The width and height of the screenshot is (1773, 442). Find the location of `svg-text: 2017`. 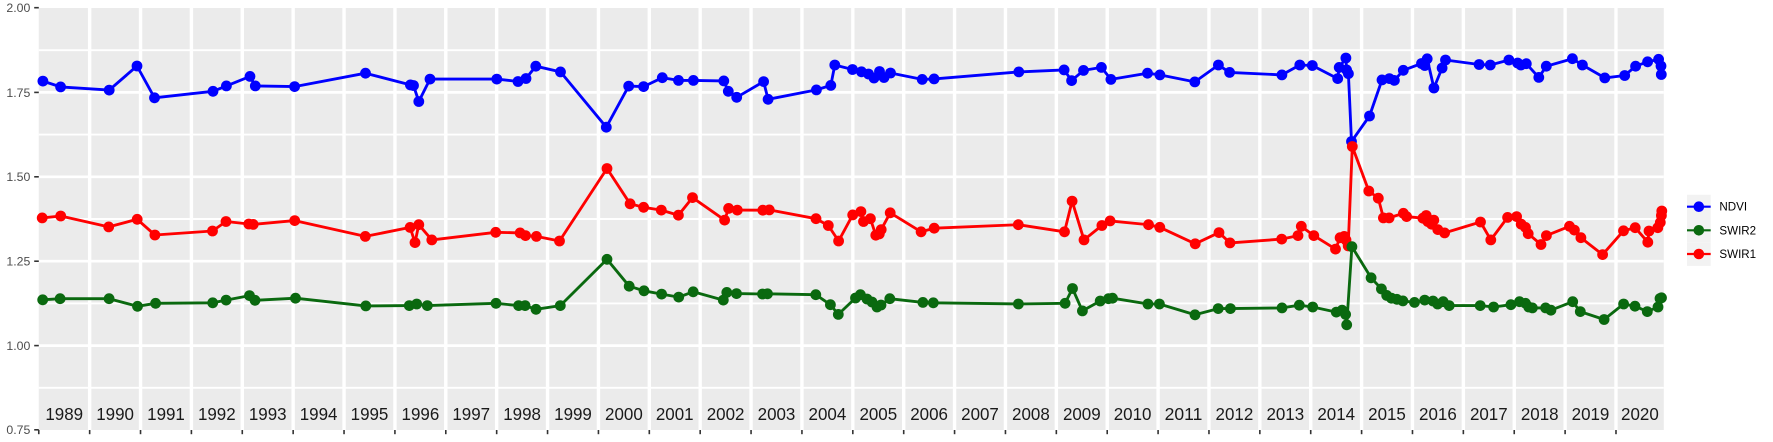

svg-text: 2017 is located at coordinates (1489, 414).